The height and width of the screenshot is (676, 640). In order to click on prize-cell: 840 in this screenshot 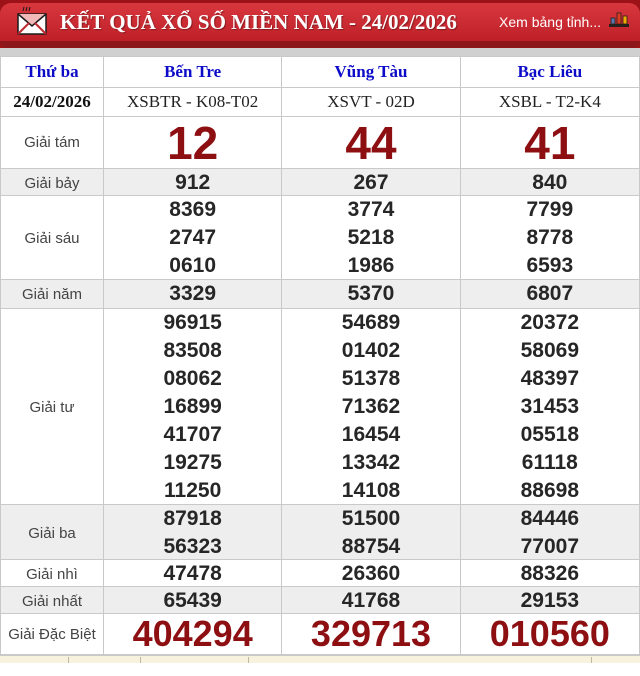, I will do `click(550, 183)`.